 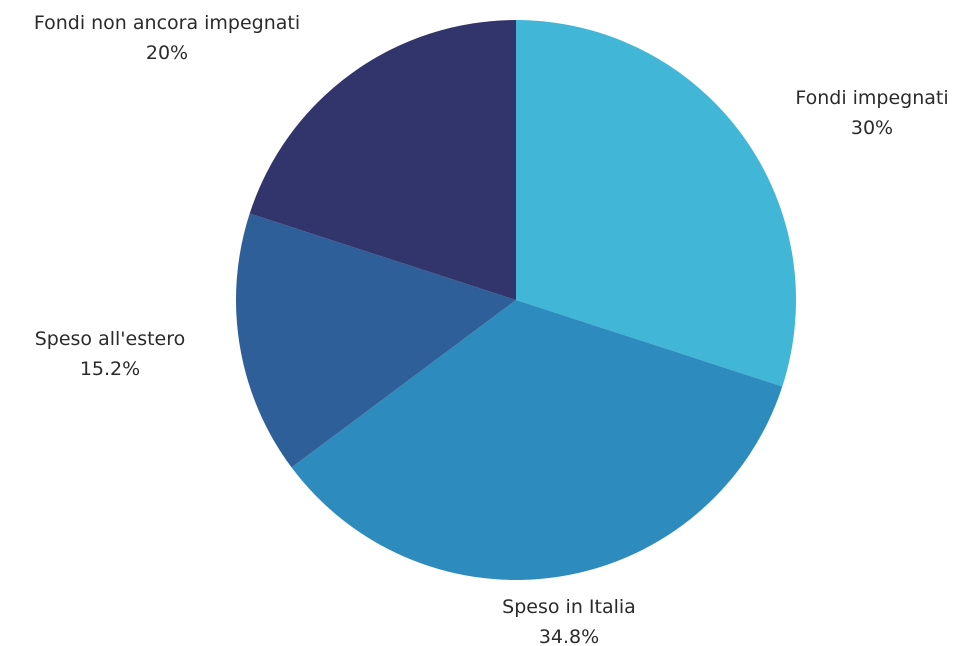 What do you see at coordinates (167, 53) in the screenshot?
I see `slice-label-value: 20%` at bounding box center [167, 53].